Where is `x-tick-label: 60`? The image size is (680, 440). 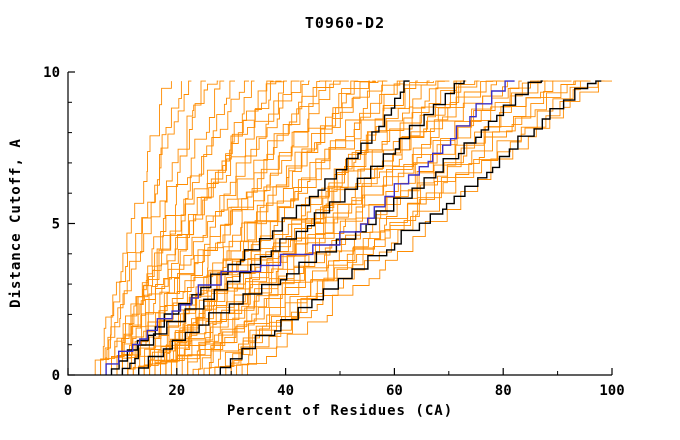
x-tick-label: 60 is located at coordinates (394, 391).